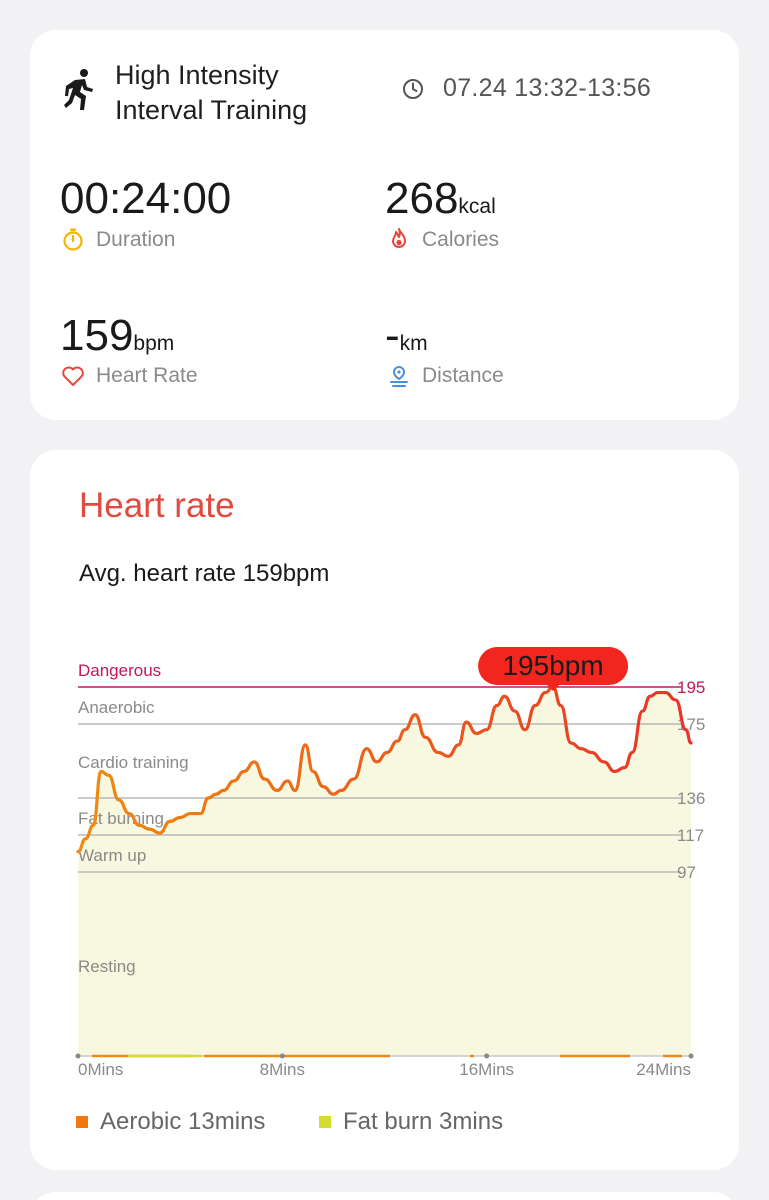 The height and width of the screenshot is (1200, 769). What do you see at coordinates (691, 798) in the screenshot?
I see `threshold-label: 136` at bounding box center [691, 798].